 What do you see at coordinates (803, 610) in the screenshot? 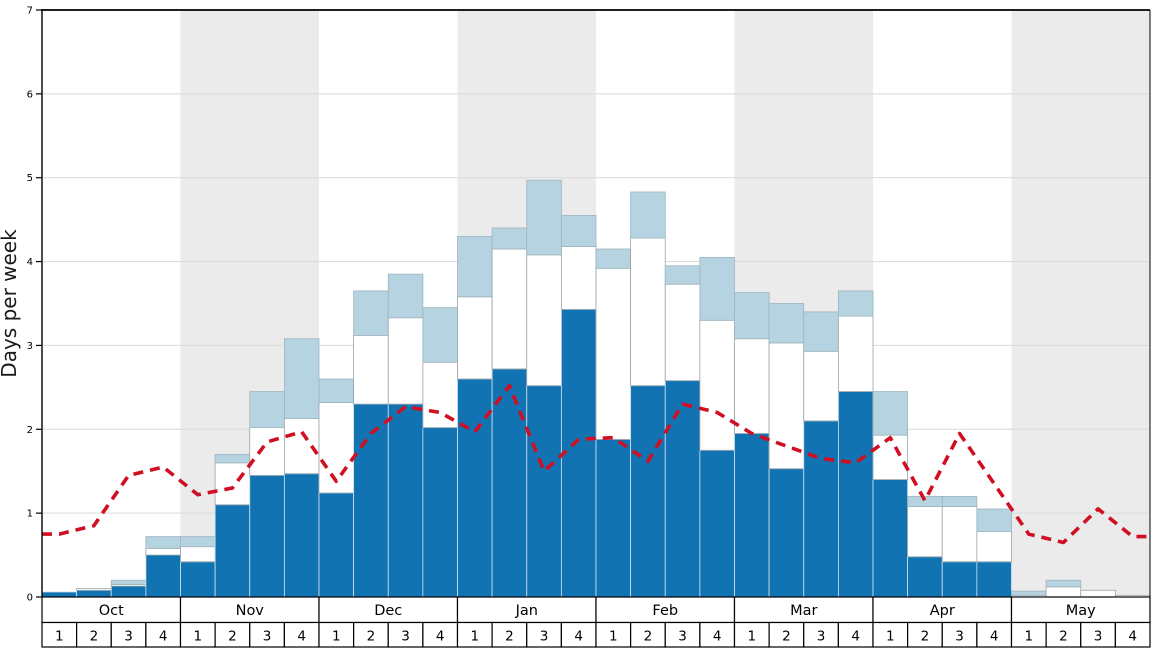
I see `month-cell-mar` at bounding box center [803, 610].